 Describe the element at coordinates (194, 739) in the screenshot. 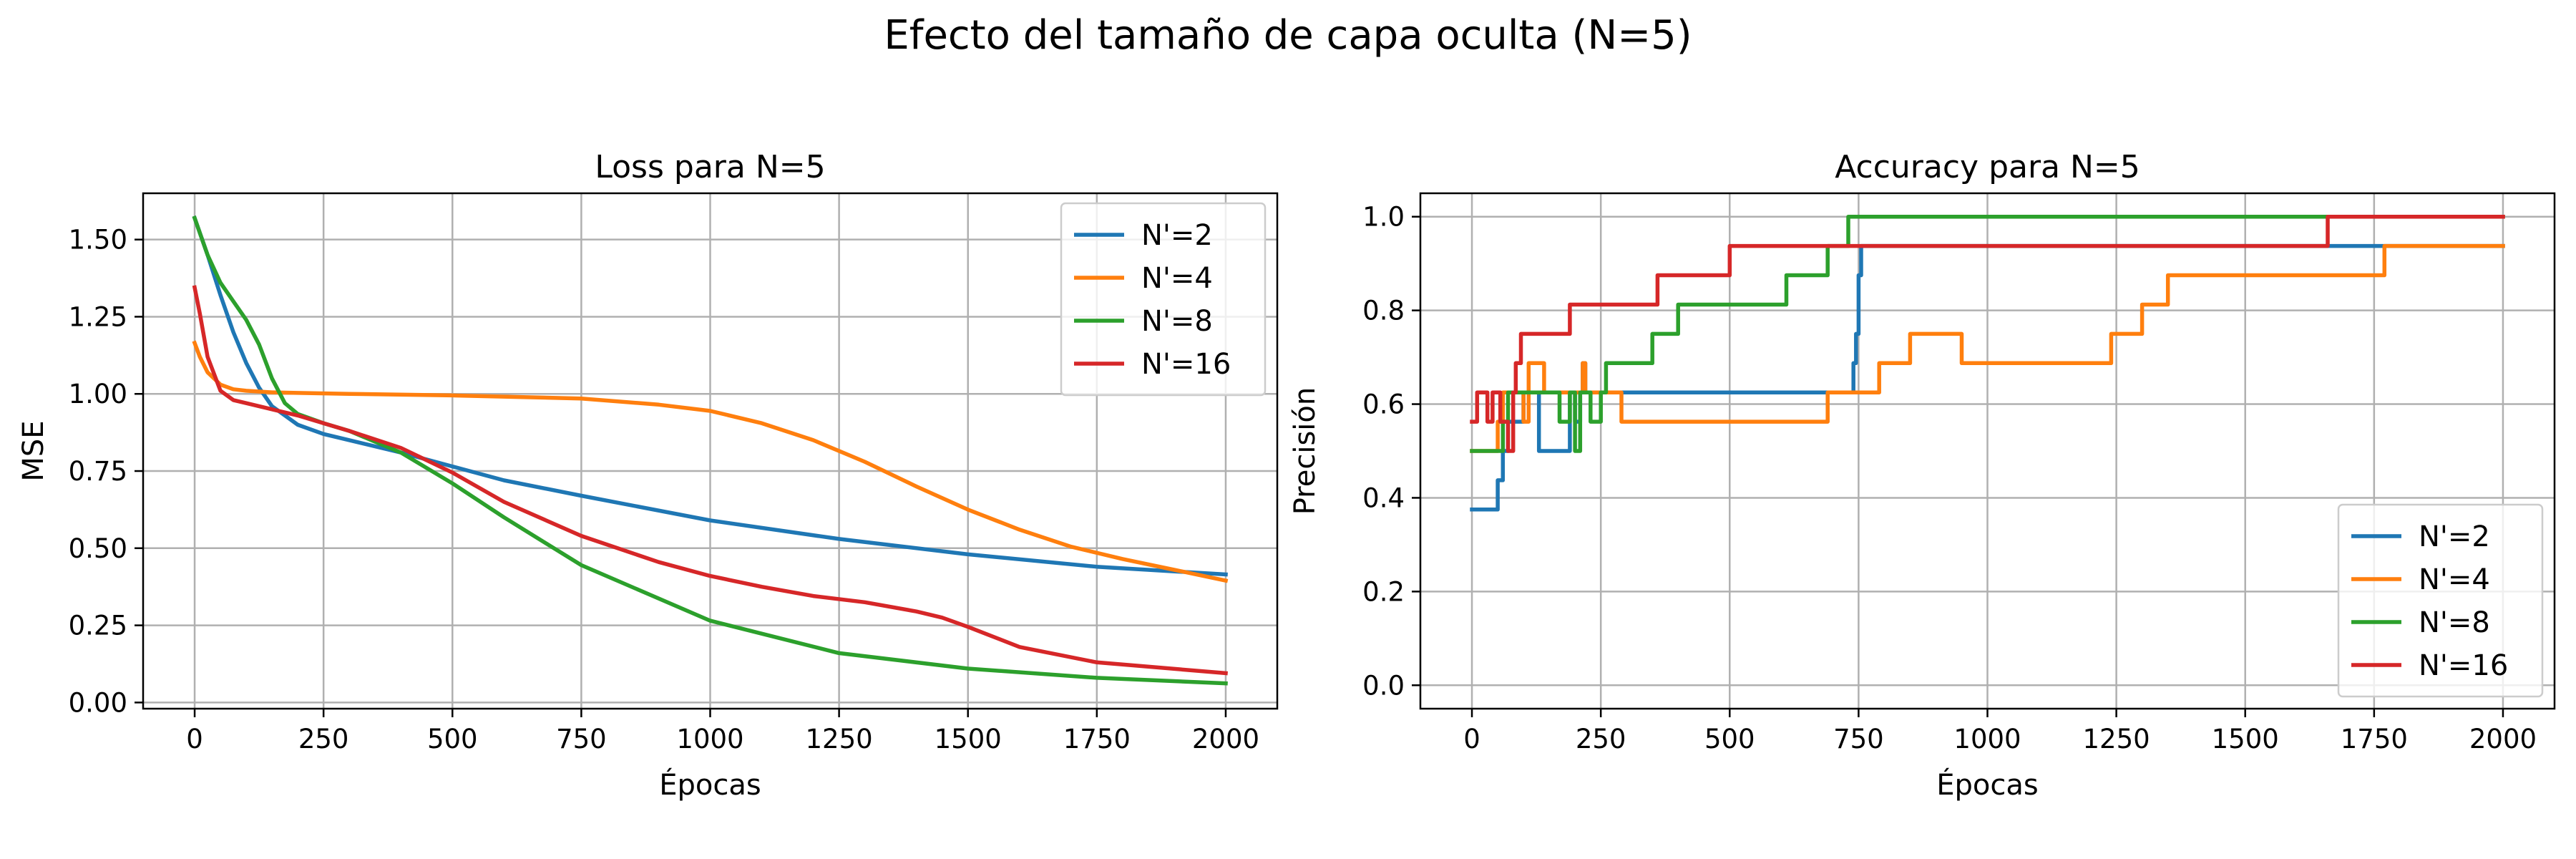

I see `chart-0-xtick-label-0: 0` at that location.